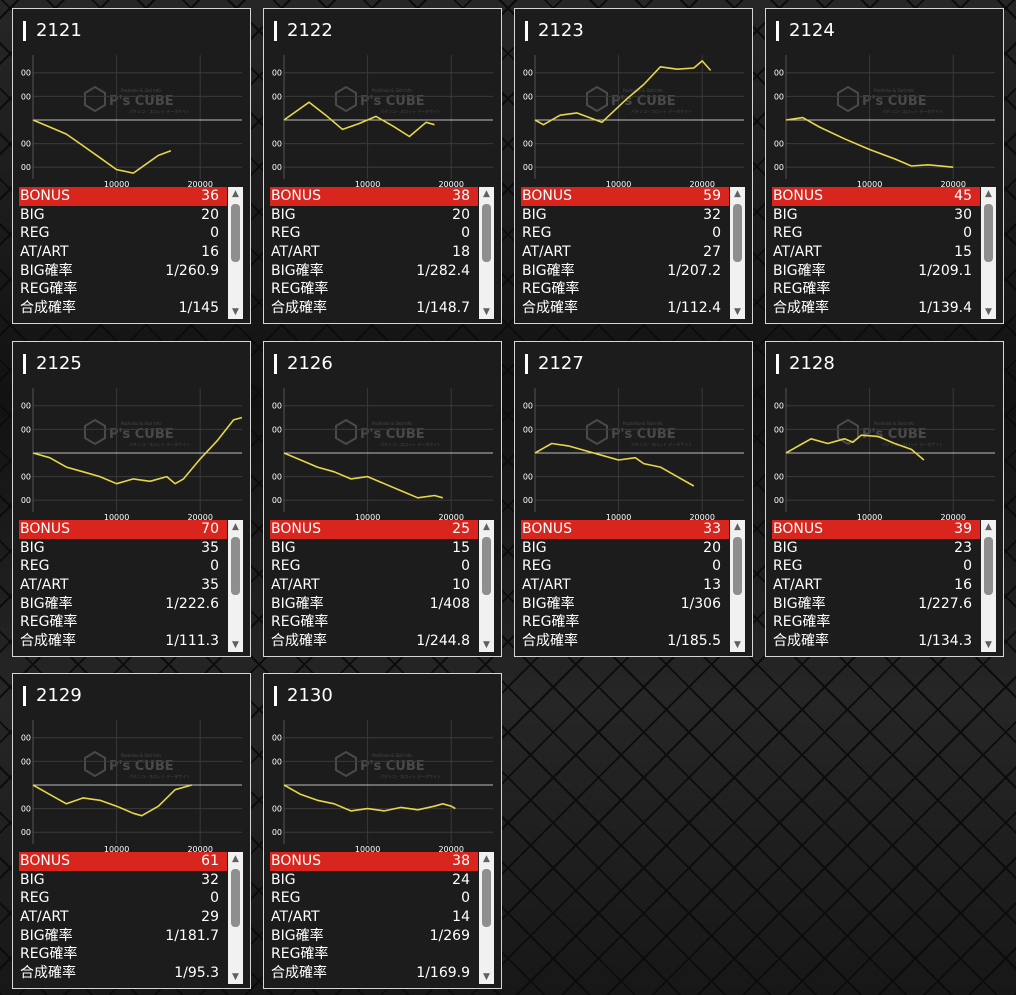 The height and width of the screenshot is (995, 1016). What do you see at coordinates (797, 585) in the screenshot?
I see `at-label: AT/ART` at bounding box center [797, 585].